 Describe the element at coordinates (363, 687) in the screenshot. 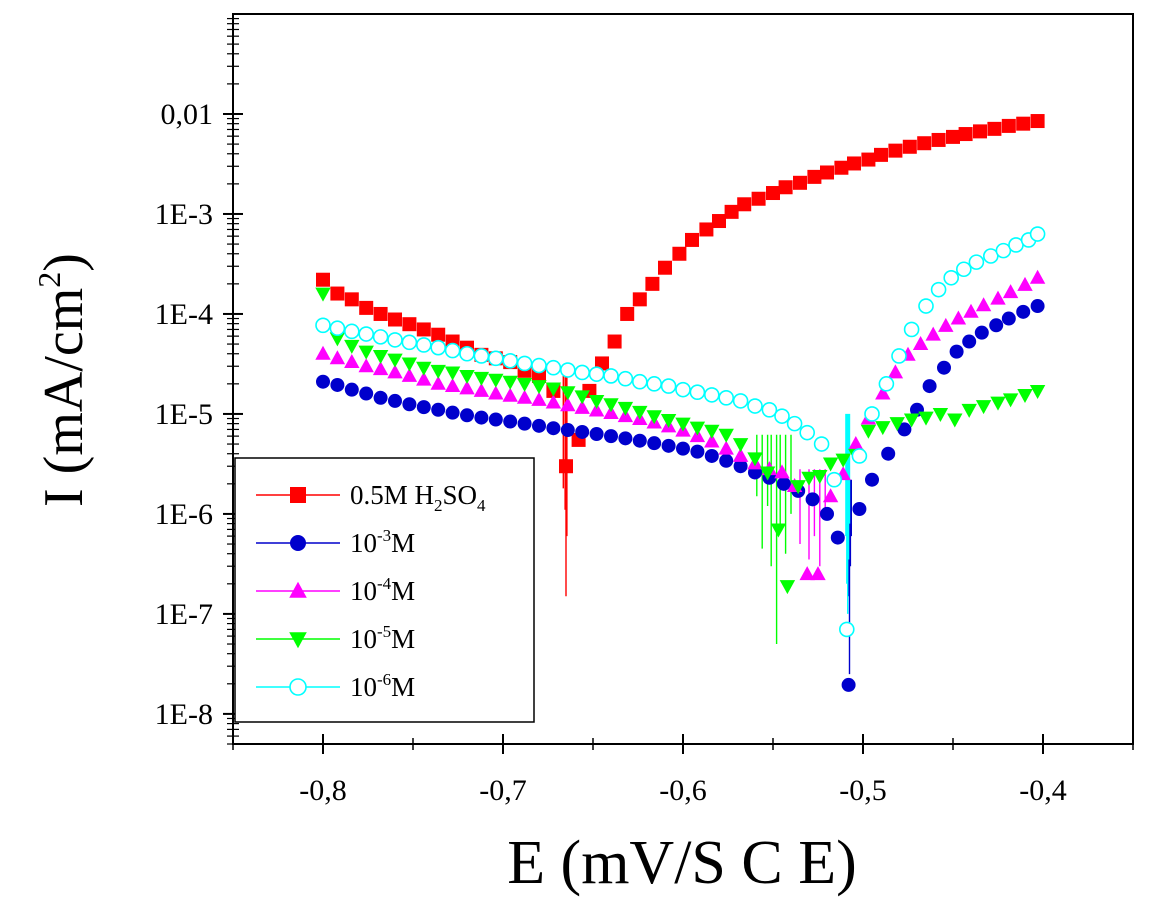

I see `legend-label-base: 10` at that location.